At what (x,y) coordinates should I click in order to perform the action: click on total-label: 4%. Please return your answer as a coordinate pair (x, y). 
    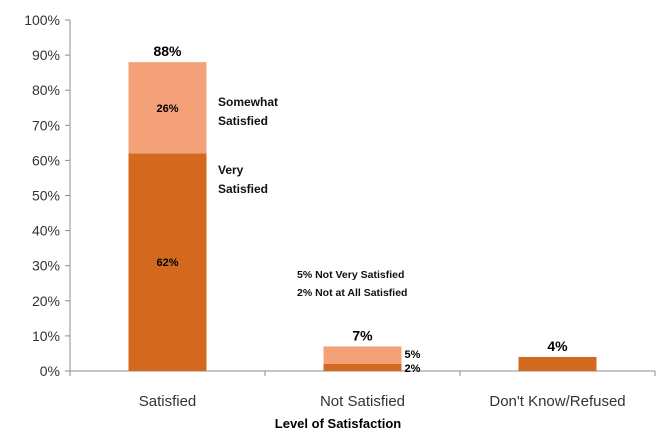
    Looking at the image, I should click on (557, 346).